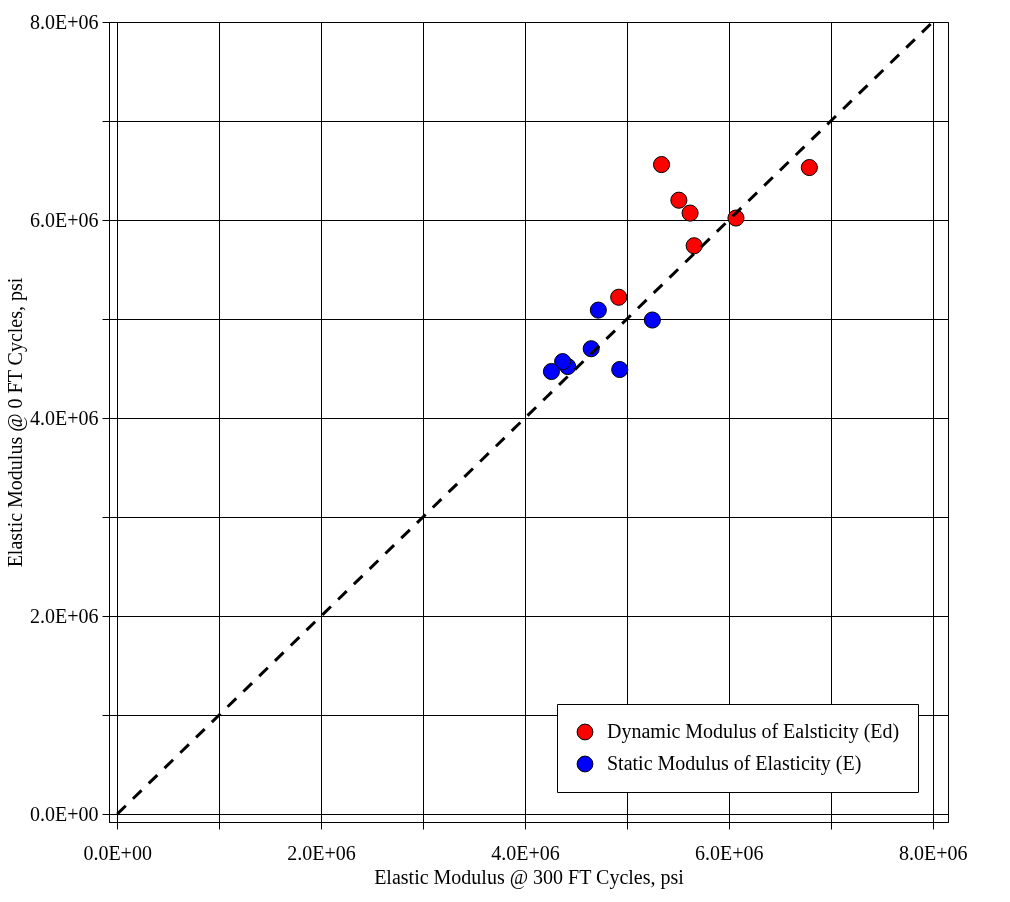 This screenshot has height=902, width=1010. Describe the element at coordinates (729, 852) in the screenshot. I see `x-tick-label: 6.0E+06` at that location.